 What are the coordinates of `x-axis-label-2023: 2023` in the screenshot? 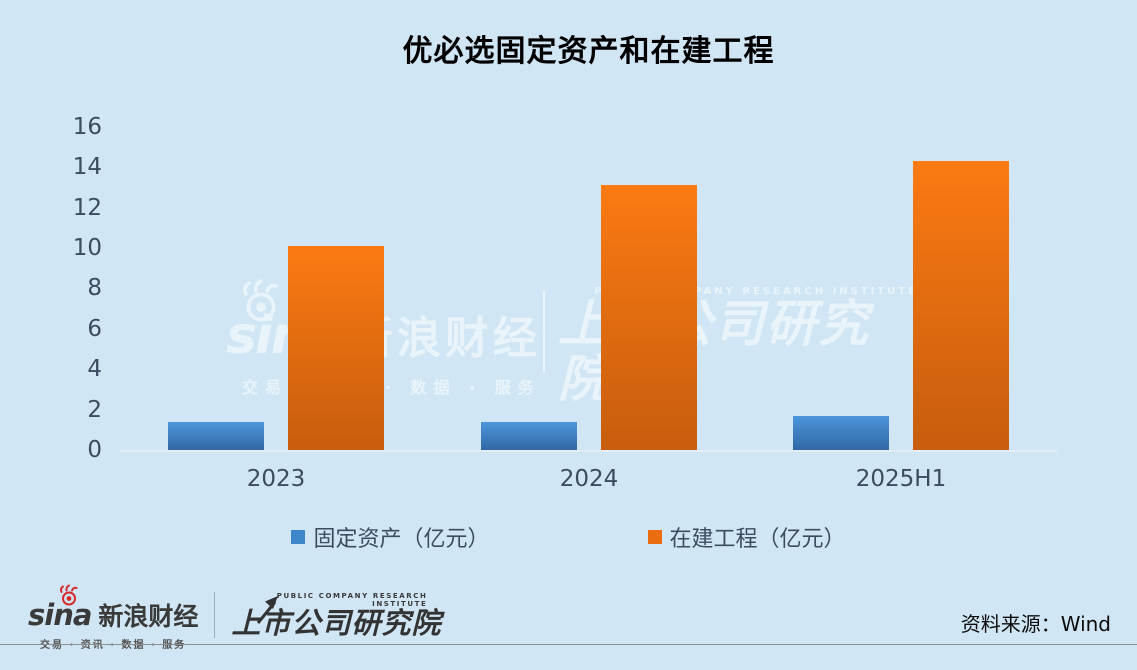 It's located at (276, 479).